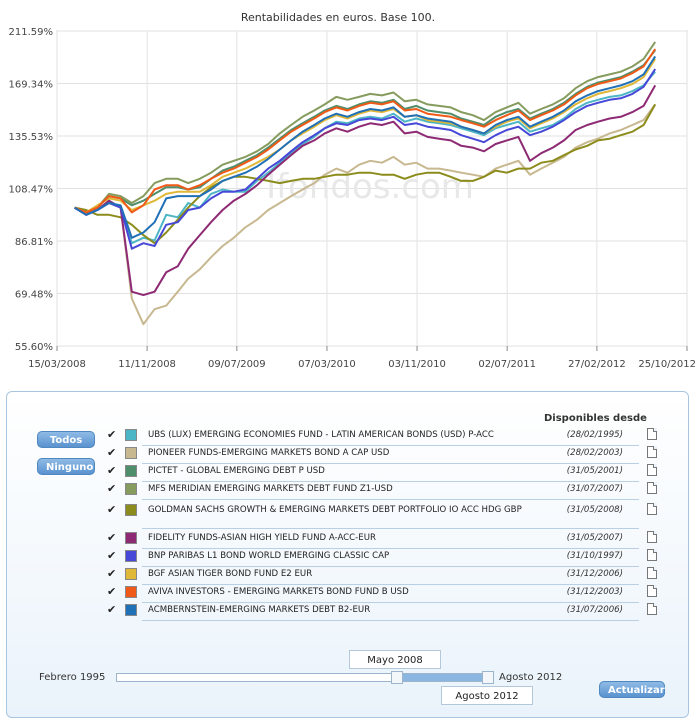 This screenshot has height=723, width=700. What do you see at coordinates (594, 610) in the screenshot?
I see `fund-available-date: (31/07/2006)` at bounding box center [594, 610].